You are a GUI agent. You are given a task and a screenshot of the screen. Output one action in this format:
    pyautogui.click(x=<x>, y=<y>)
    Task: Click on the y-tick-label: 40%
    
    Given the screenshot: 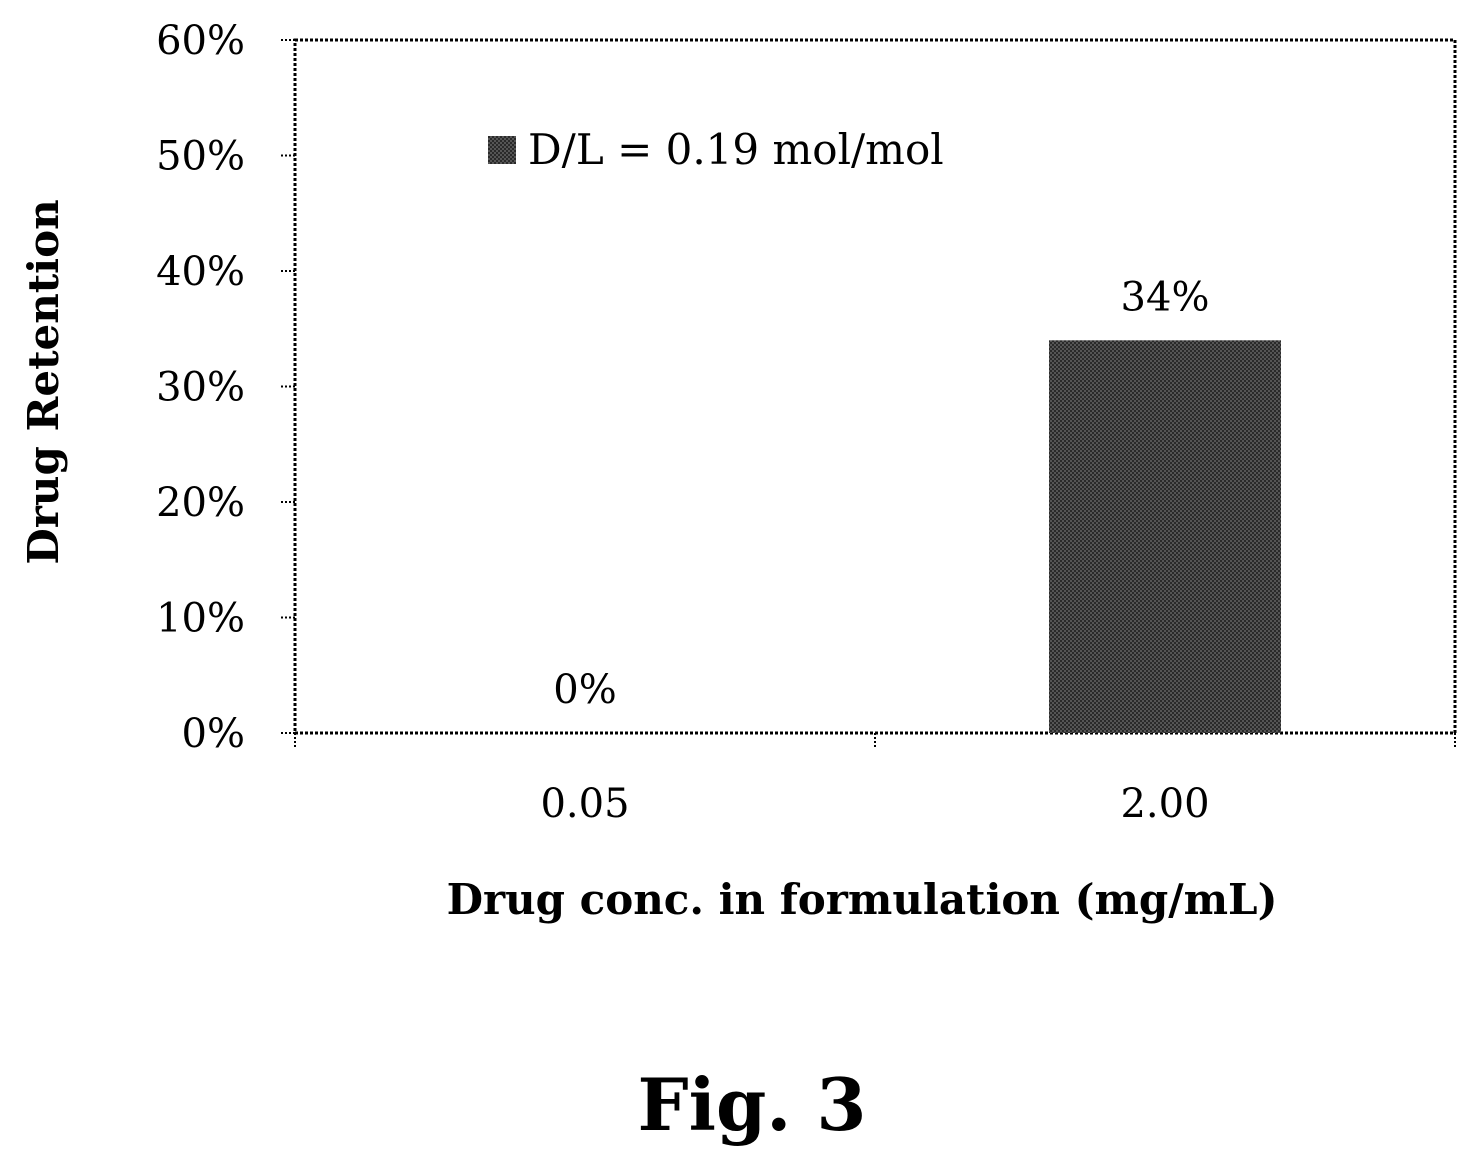 What is the action you would take?
    pyautogui.click(x=200, y=272)
    